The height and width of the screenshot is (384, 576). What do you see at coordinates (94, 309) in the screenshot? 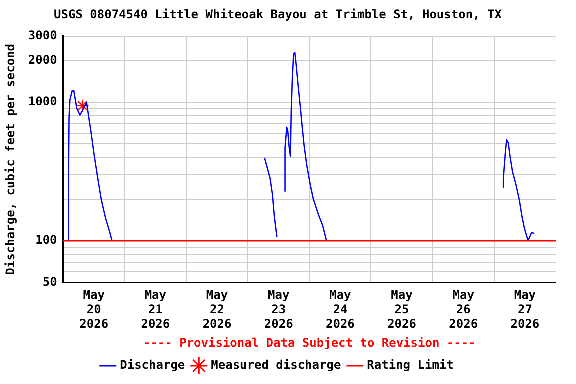
I see `x-tick-label: May 20 2026` at bounding box center [94, 309].